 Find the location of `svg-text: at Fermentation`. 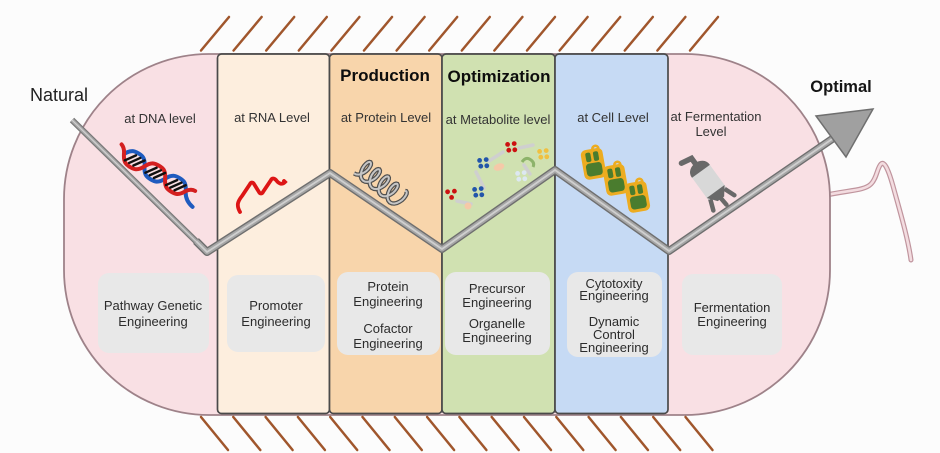

svg-text: at Fermentation is located at coordinates (715, 116).